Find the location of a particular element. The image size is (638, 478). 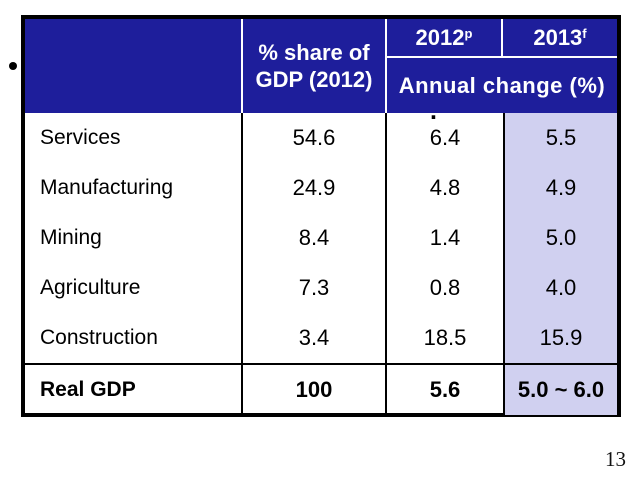

cell-change-2013: 4.0 is located at coordinates (561, 288).